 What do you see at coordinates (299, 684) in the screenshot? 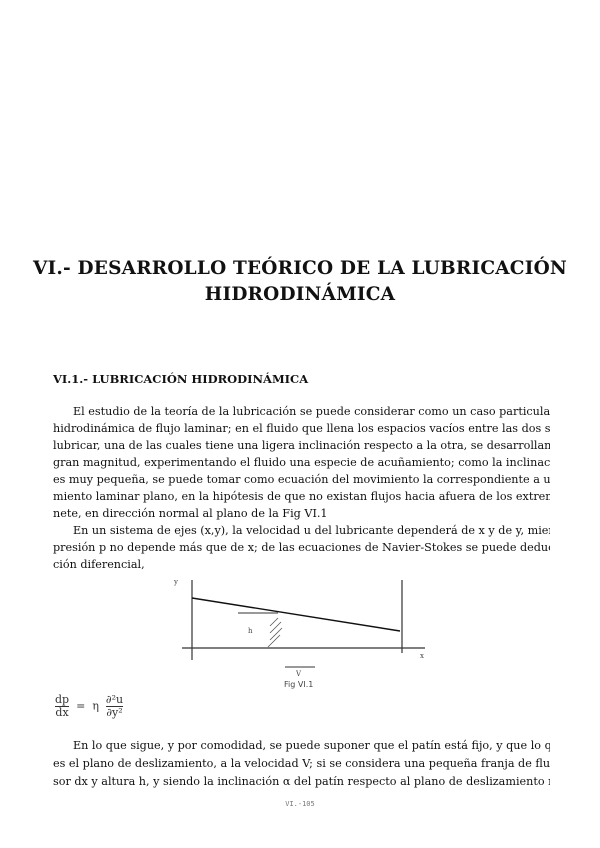
I see `figure-caption: Fig VI.1` at bounding box center [299, 684].